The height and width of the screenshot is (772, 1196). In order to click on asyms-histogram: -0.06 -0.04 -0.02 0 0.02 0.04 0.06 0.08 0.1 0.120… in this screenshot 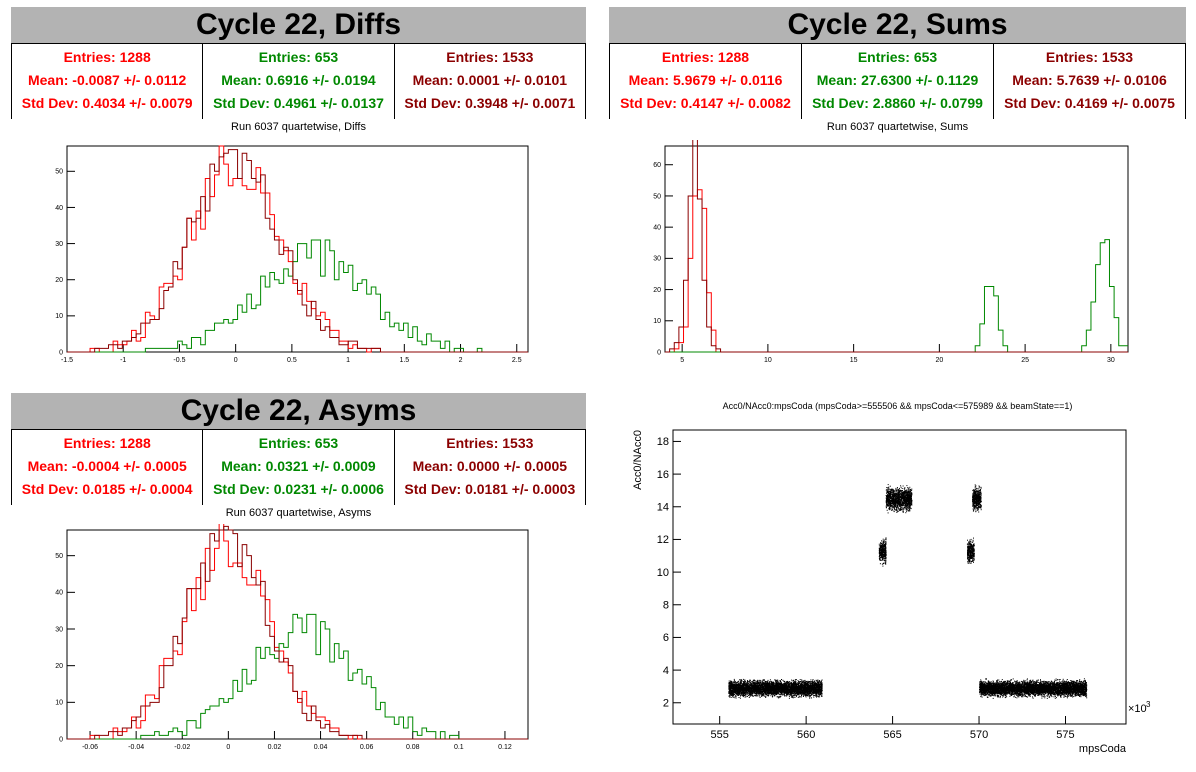, I will do `click(292, 637)`.